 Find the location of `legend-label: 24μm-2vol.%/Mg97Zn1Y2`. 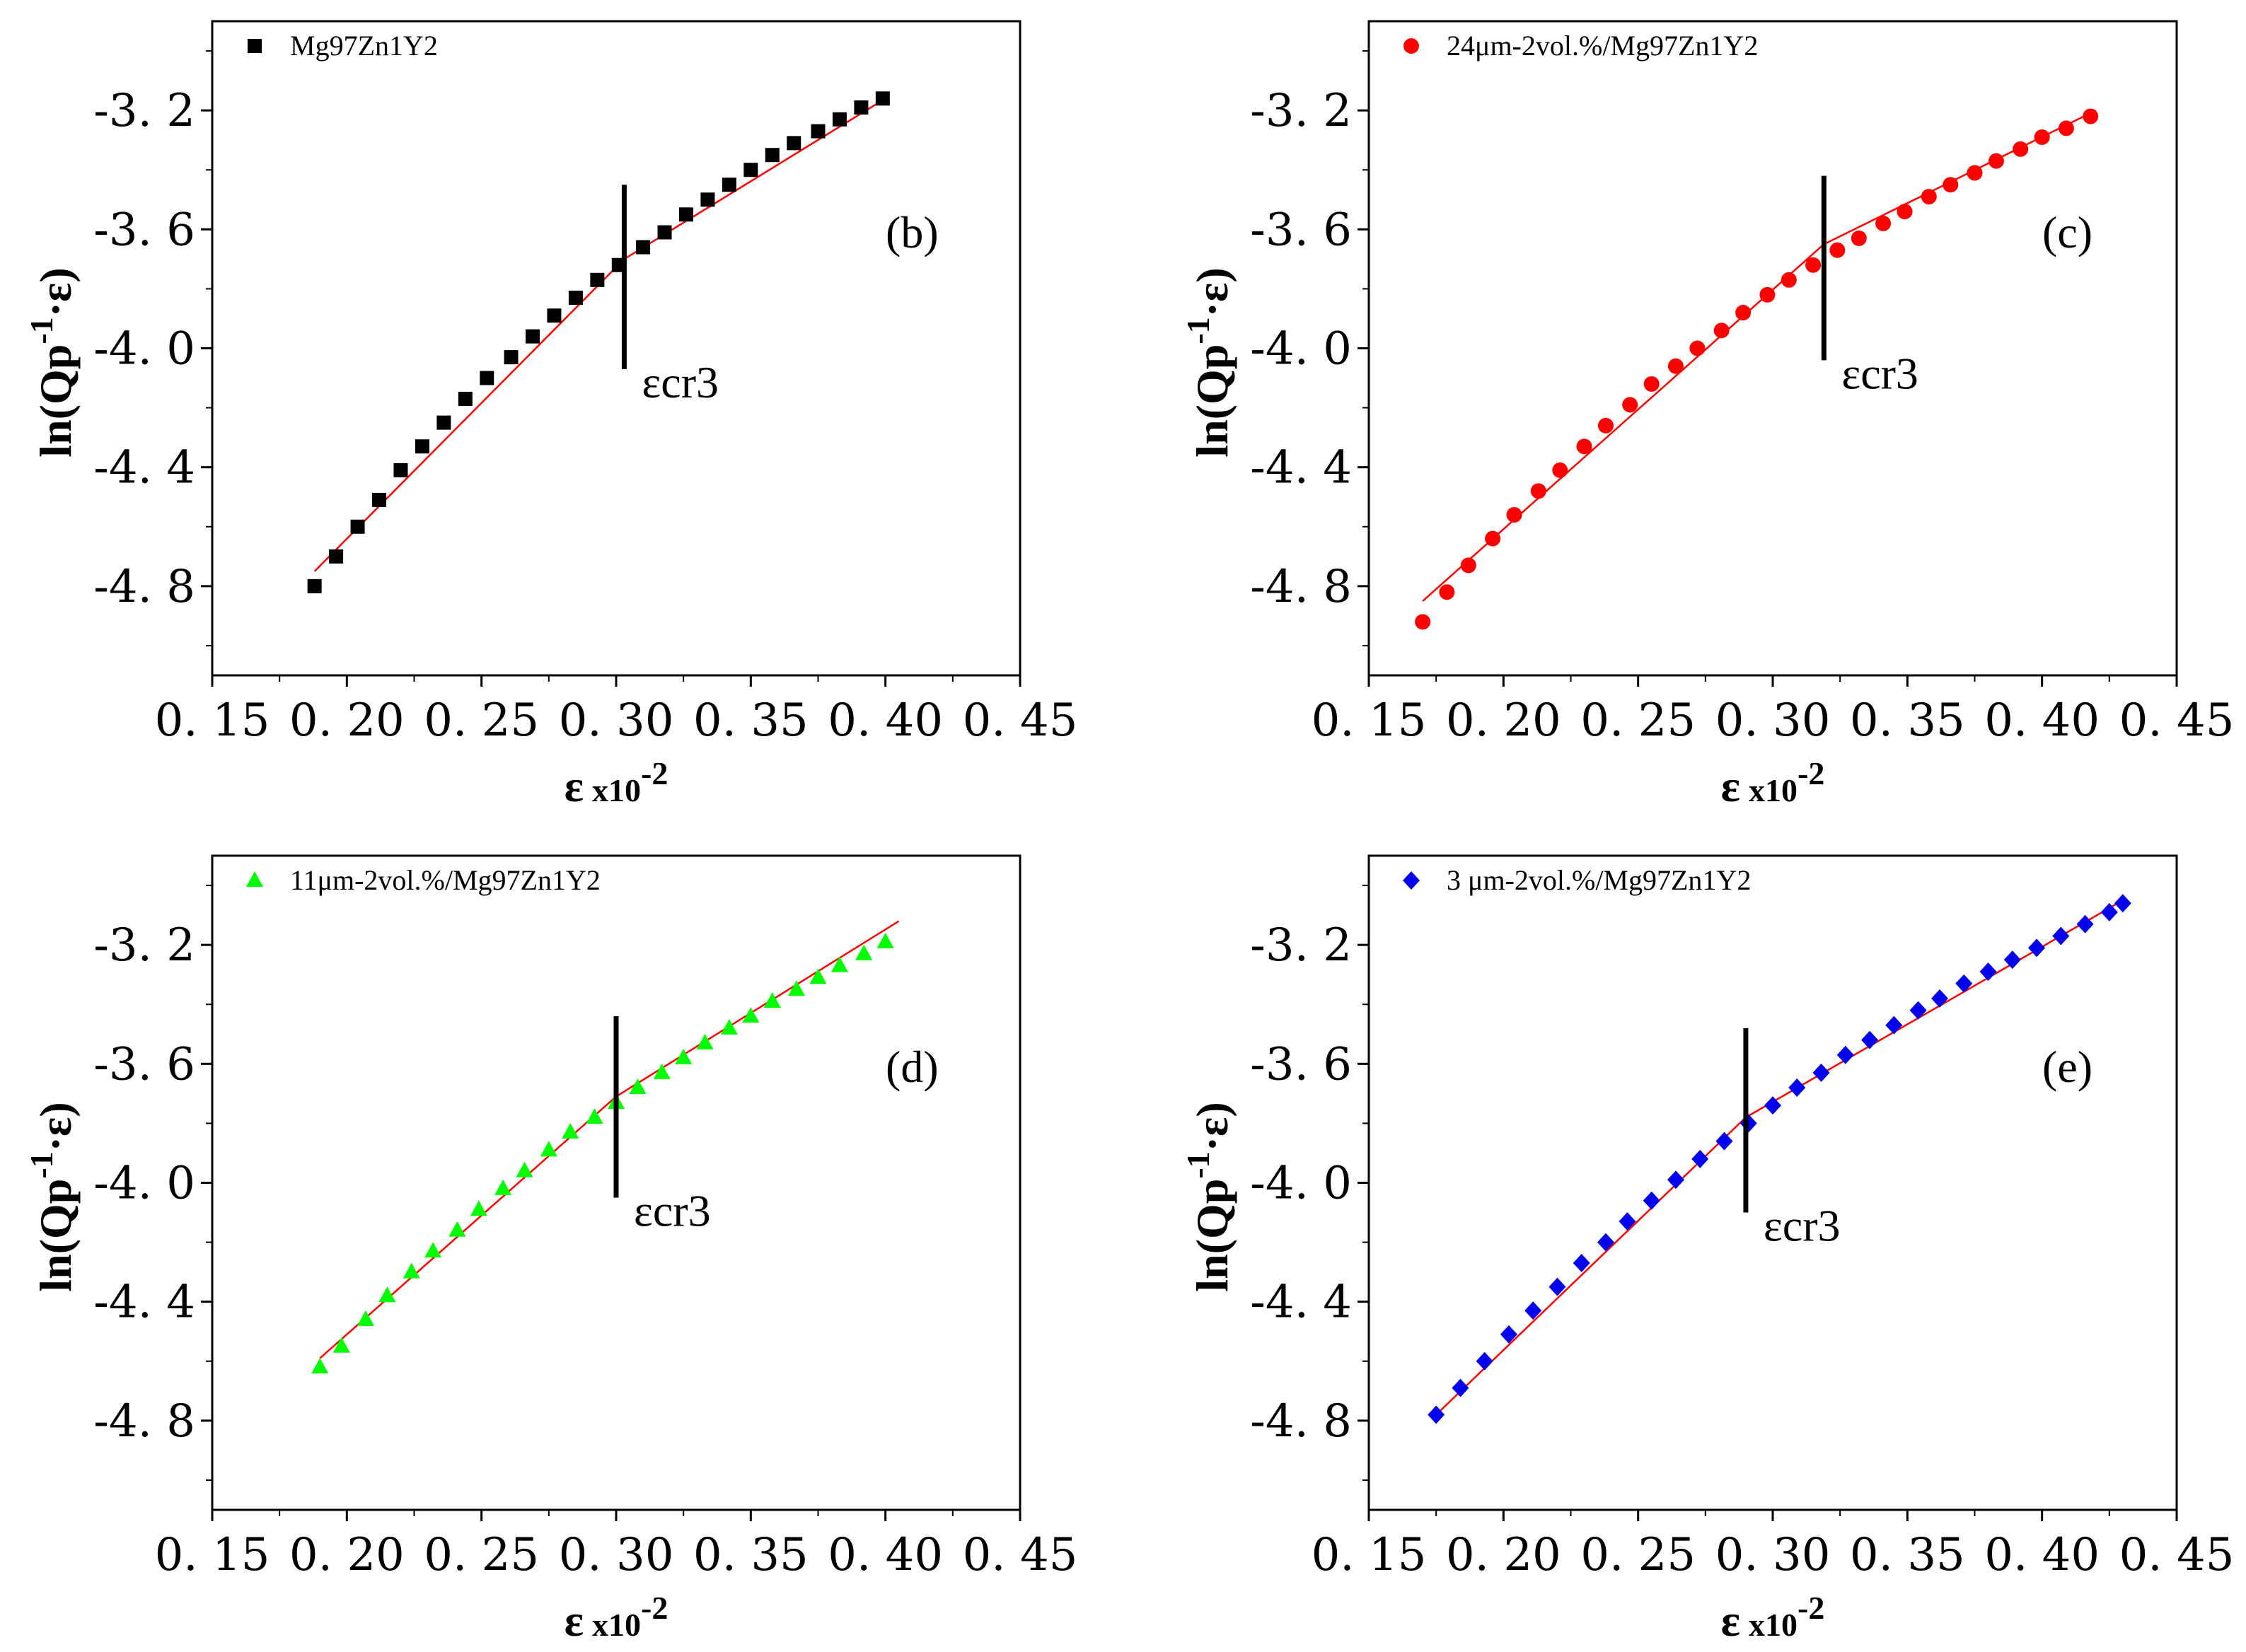

legend-label: 24μm-2vol.%/Mg97Zn1Y2 is located at coordinates (1602, 46).